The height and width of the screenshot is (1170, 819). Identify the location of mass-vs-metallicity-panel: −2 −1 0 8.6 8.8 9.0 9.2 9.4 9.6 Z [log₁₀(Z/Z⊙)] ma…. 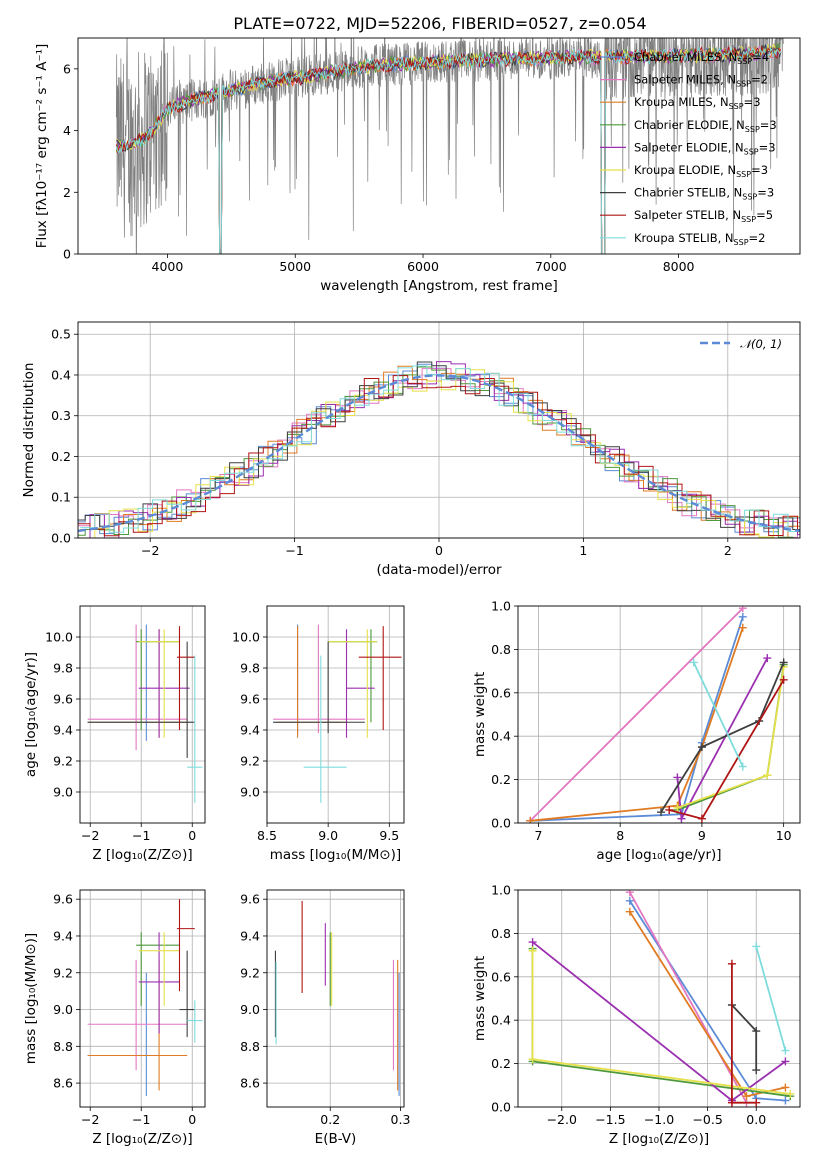
(114, 1018).